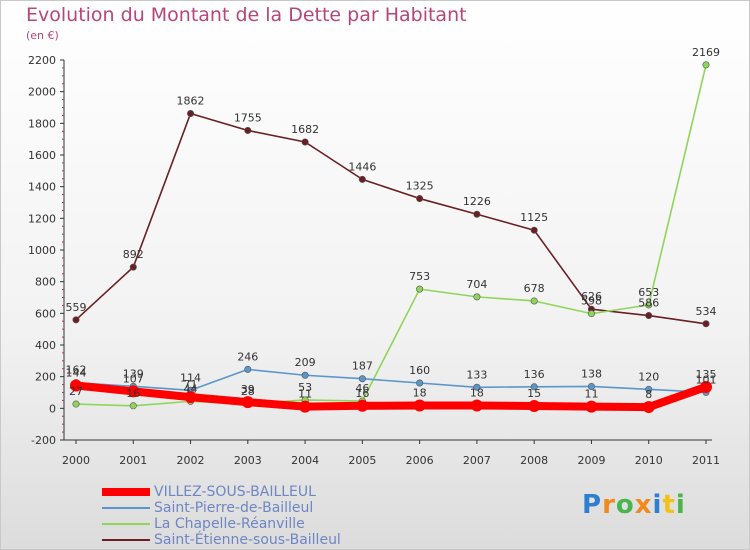  I want to click on data-label: 753, so click(419, 276).